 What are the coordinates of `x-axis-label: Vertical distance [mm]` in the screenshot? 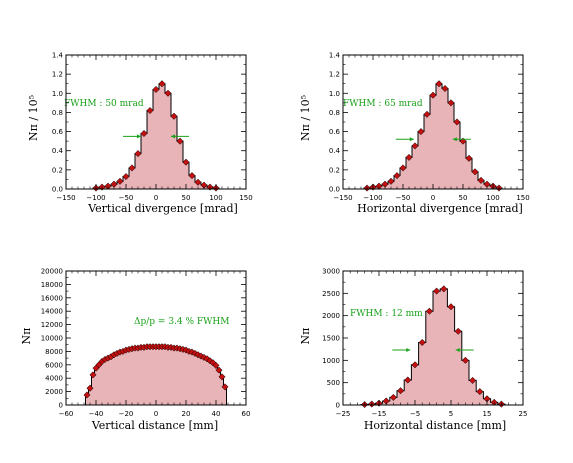 It's located at (154, 425).